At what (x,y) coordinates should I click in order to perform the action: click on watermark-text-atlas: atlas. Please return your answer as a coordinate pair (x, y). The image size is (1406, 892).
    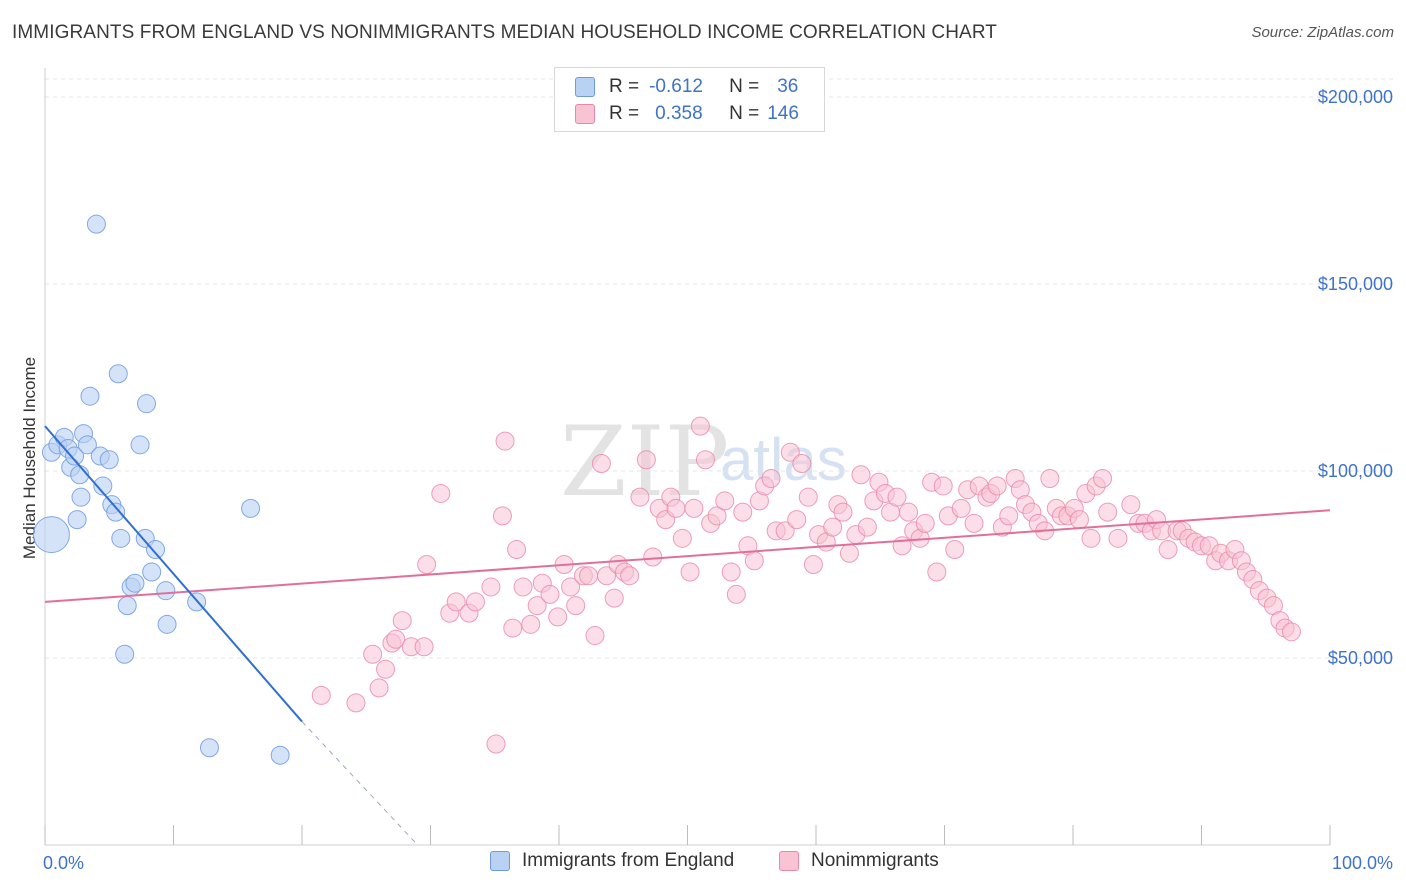
    Looking at the image, I should click on (783, 459).